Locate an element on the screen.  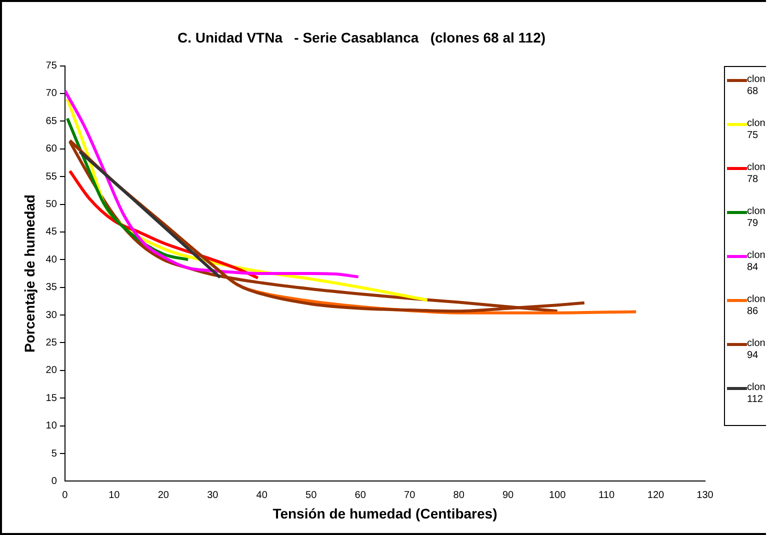
x-tick-label: 110 is located at coordinates (606, 495).